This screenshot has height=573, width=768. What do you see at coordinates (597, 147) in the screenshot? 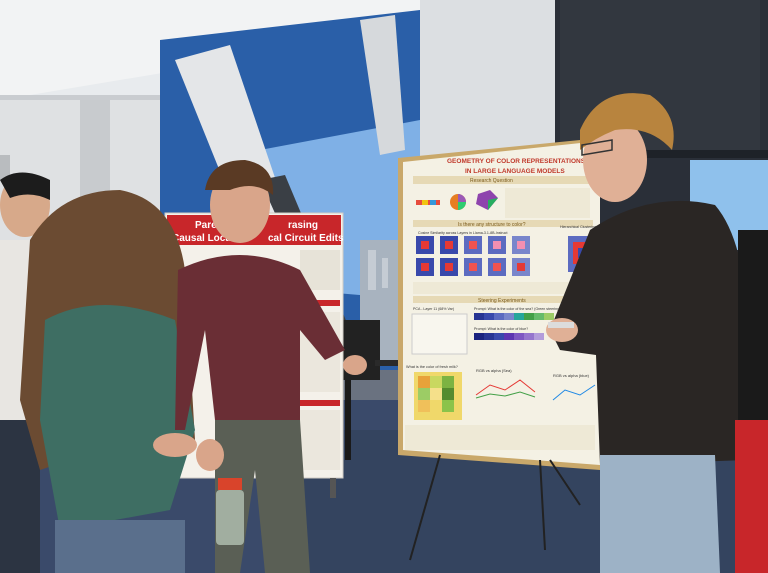
I see `glasses-icon` at bounding box center [597, 147].